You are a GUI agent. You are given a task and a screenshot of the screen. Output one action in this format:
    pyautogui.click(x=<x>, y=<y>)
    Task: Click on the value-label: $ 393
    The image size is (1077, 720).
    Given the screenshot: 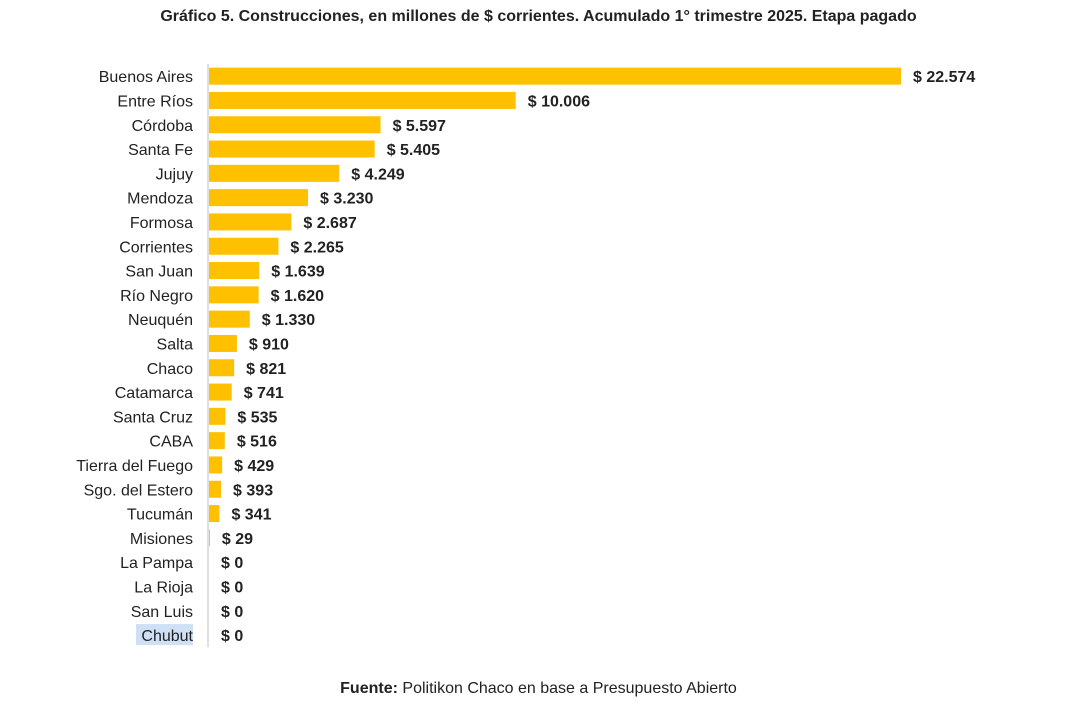 What is the action you would take?
    pyautogui.click(x=253, y=490)
    